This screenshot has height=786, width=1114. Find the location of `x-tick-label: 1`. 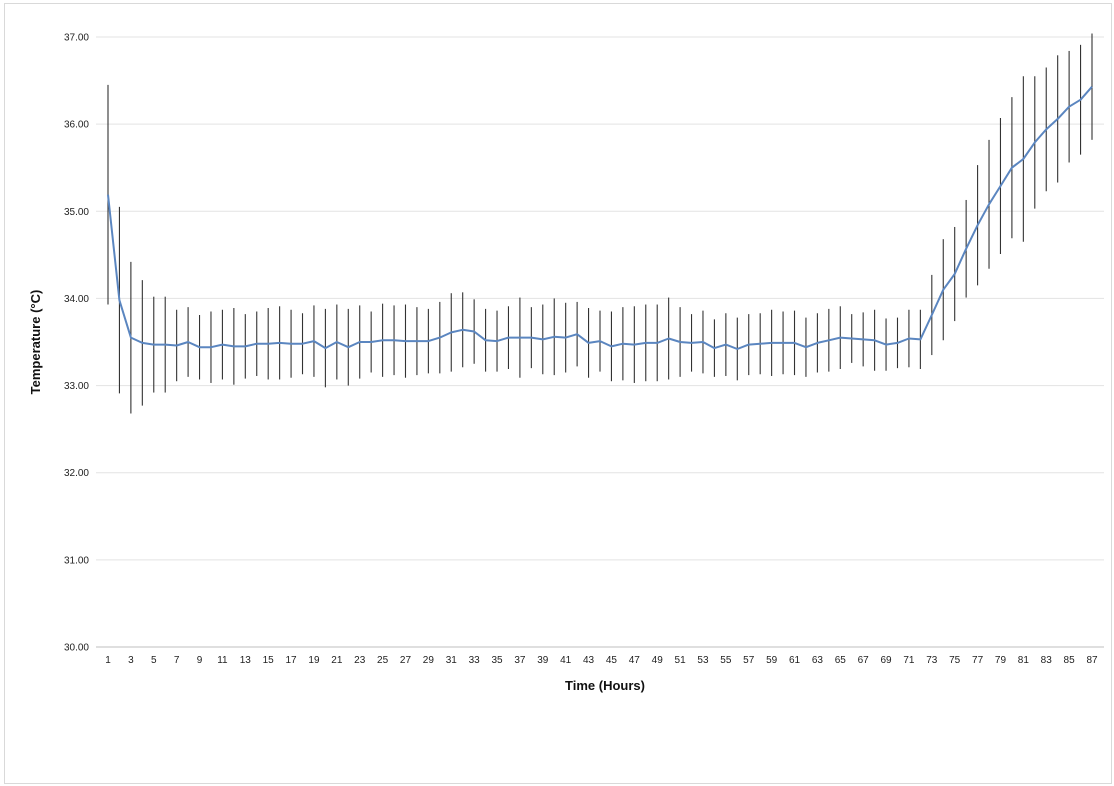

x-tick-label: 1 is located at coordinates (108, 660).